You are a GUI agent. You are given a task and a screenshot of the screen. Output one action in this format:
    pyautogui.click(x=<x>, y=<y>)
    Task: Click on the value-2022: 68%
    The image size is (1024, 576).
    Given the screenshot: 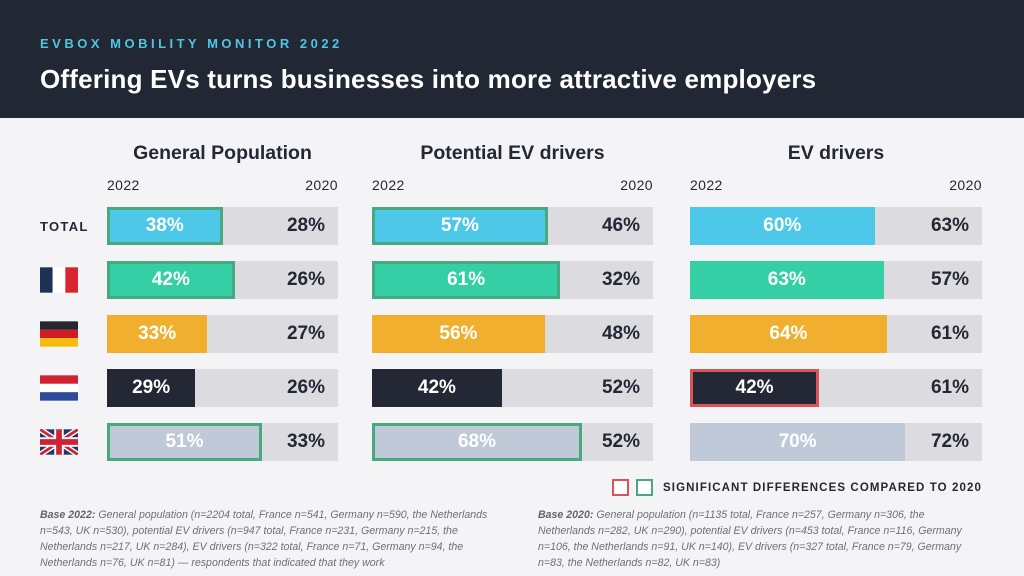 What is the action you would take?
    pyautogui.click(x=476, y=441)
    